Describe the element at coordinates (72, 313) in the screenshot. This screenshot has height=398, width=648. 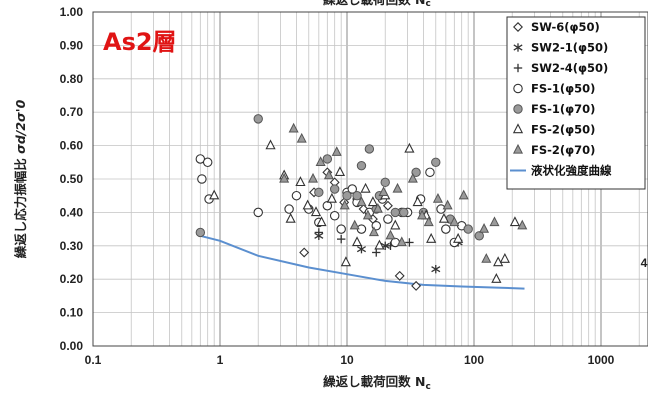
I see `y-tick-label: 0.10` at that location.